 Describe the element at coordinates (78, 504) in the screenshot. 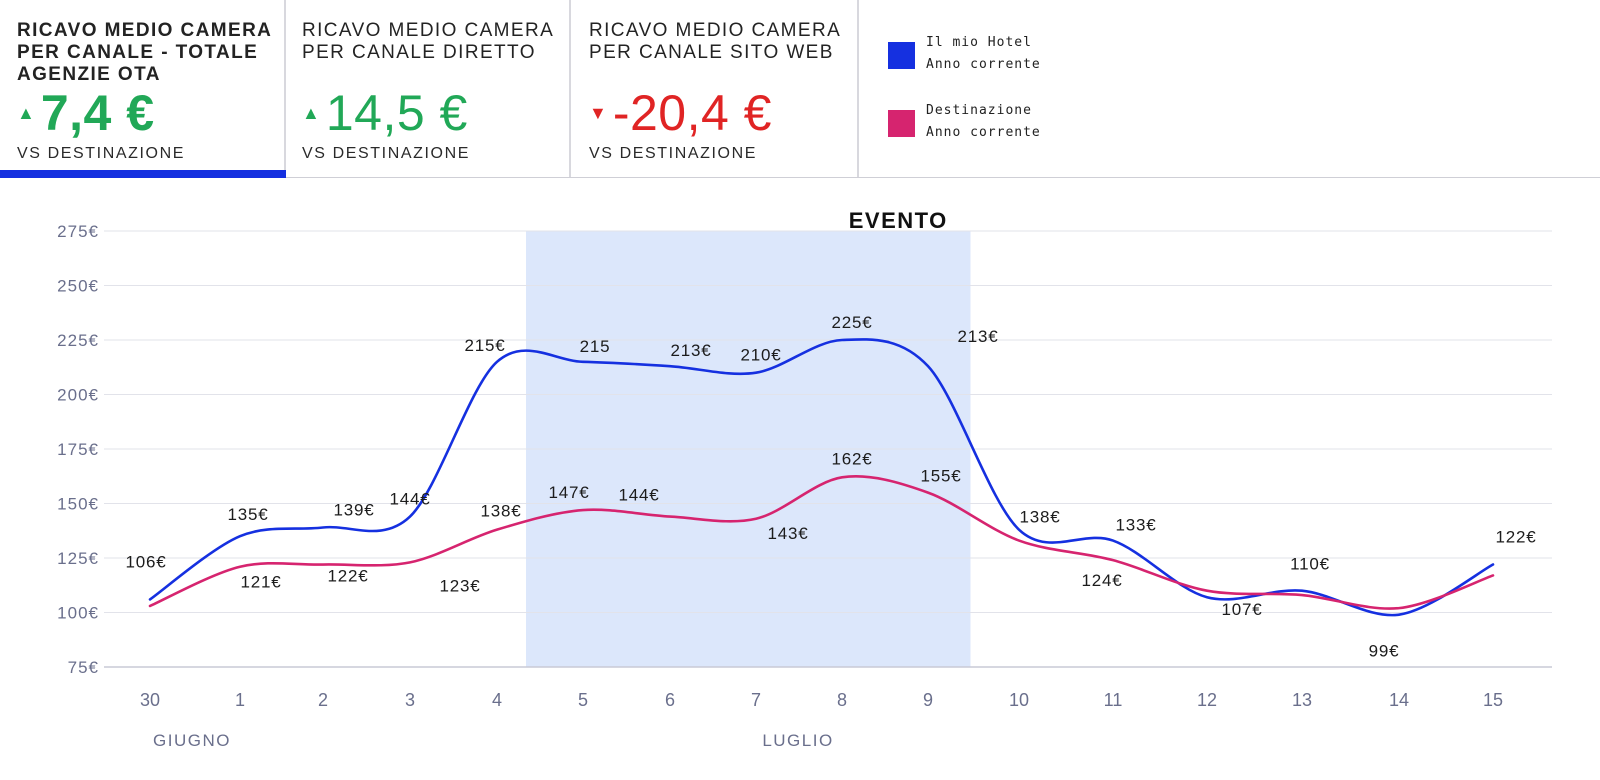

I see `y-tick-label: 150€` at that location.